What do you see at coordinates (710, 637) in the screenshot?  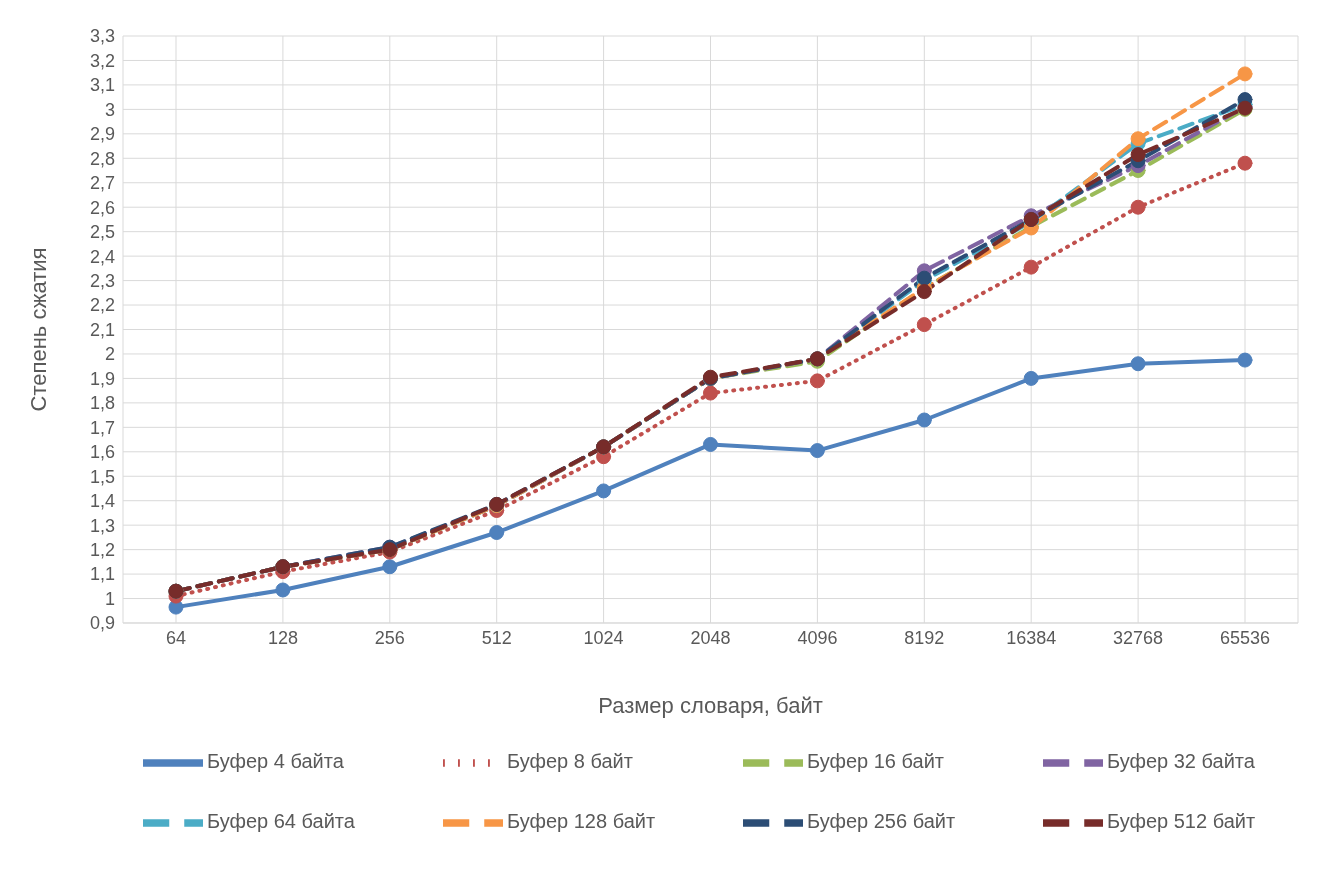 I see `x-tick-label: 2048` at bounding box center [710, 637].